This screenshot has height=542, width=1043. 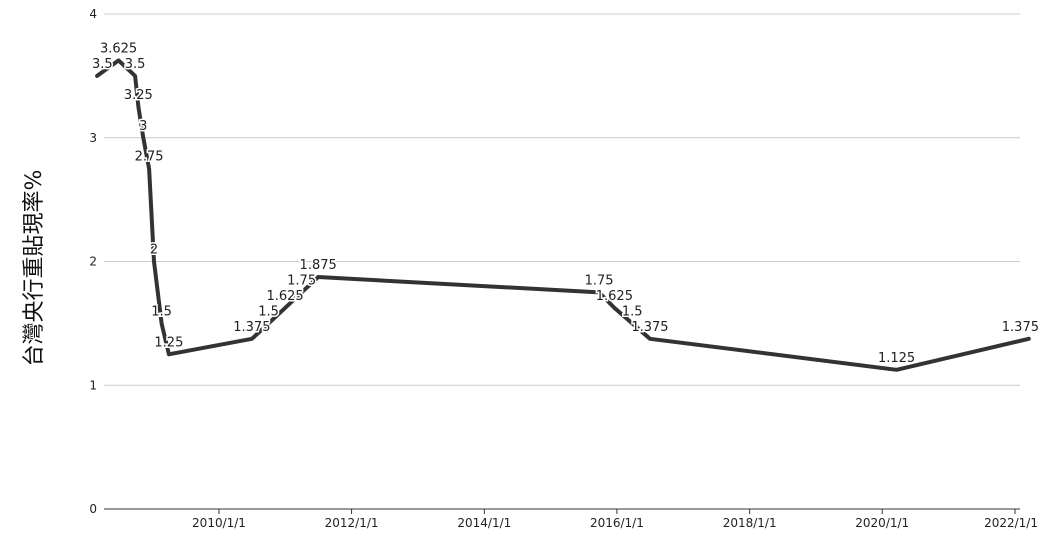 What do you see at coordinates (149, 157) in the screenshot?
I see `data-label-5: 2.75` at bounding box center [149, 157].